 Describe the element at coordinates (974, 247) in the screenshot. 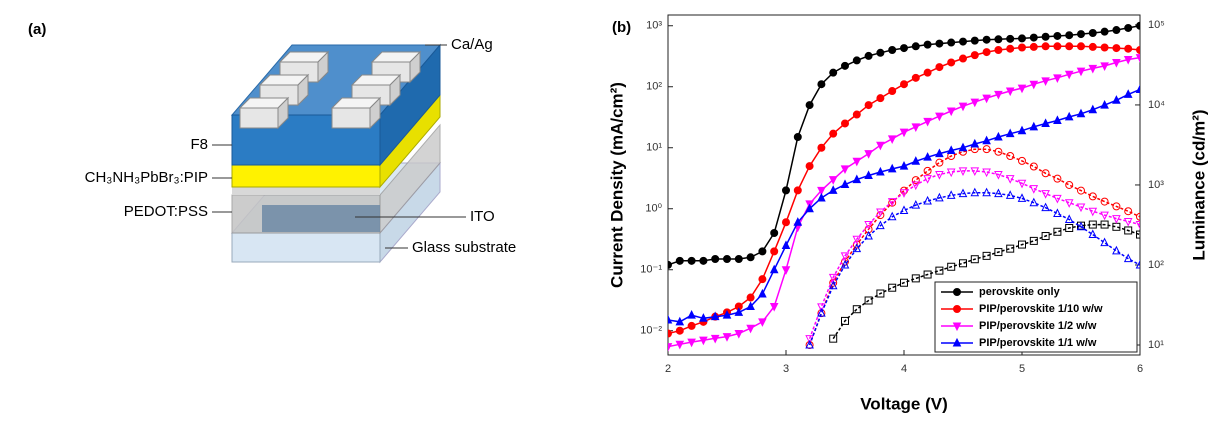

I see `series-line` at that location.